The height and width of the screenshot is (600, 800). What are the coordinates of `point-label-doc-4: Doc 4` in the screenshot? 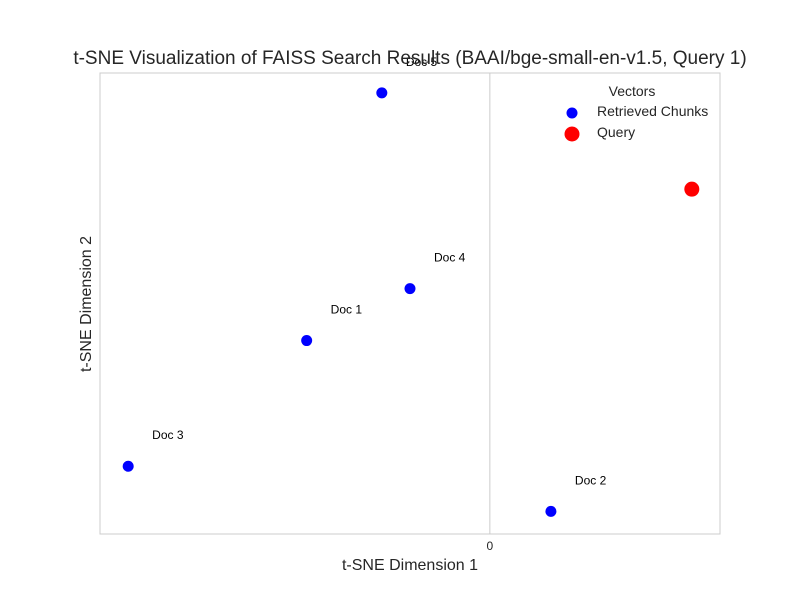 It's located at (450, 258).